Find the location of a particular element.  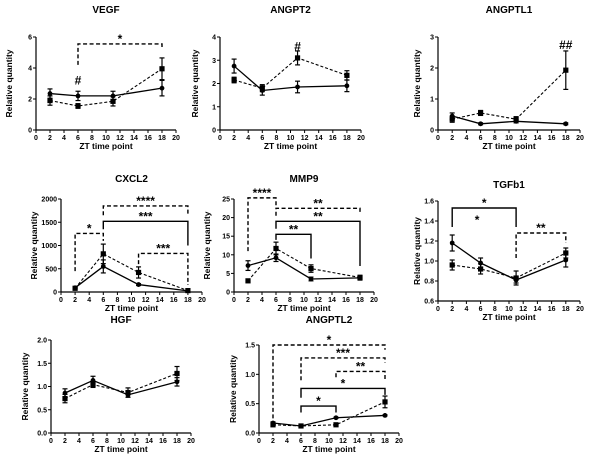

chart-title: ANGPTL1 is located at coordinates (509, 10).